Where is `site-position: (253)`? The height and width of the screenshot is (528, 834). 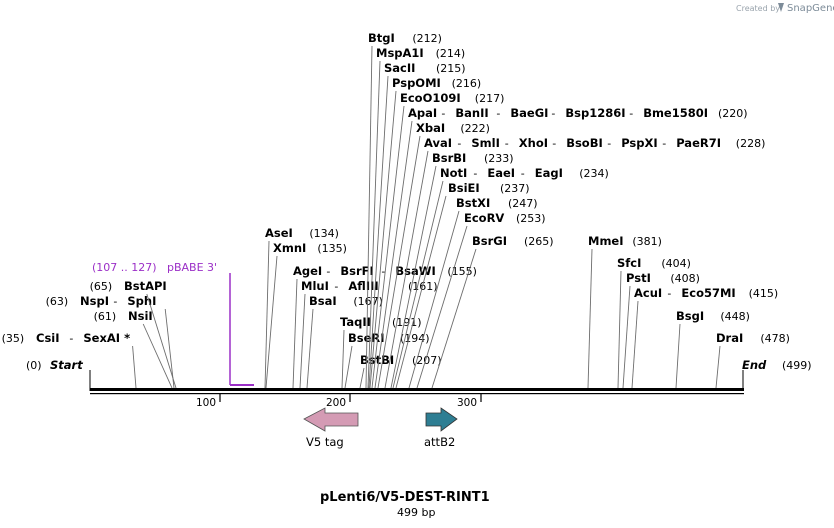
site-position: (253) is located at coordinates (531, 218).